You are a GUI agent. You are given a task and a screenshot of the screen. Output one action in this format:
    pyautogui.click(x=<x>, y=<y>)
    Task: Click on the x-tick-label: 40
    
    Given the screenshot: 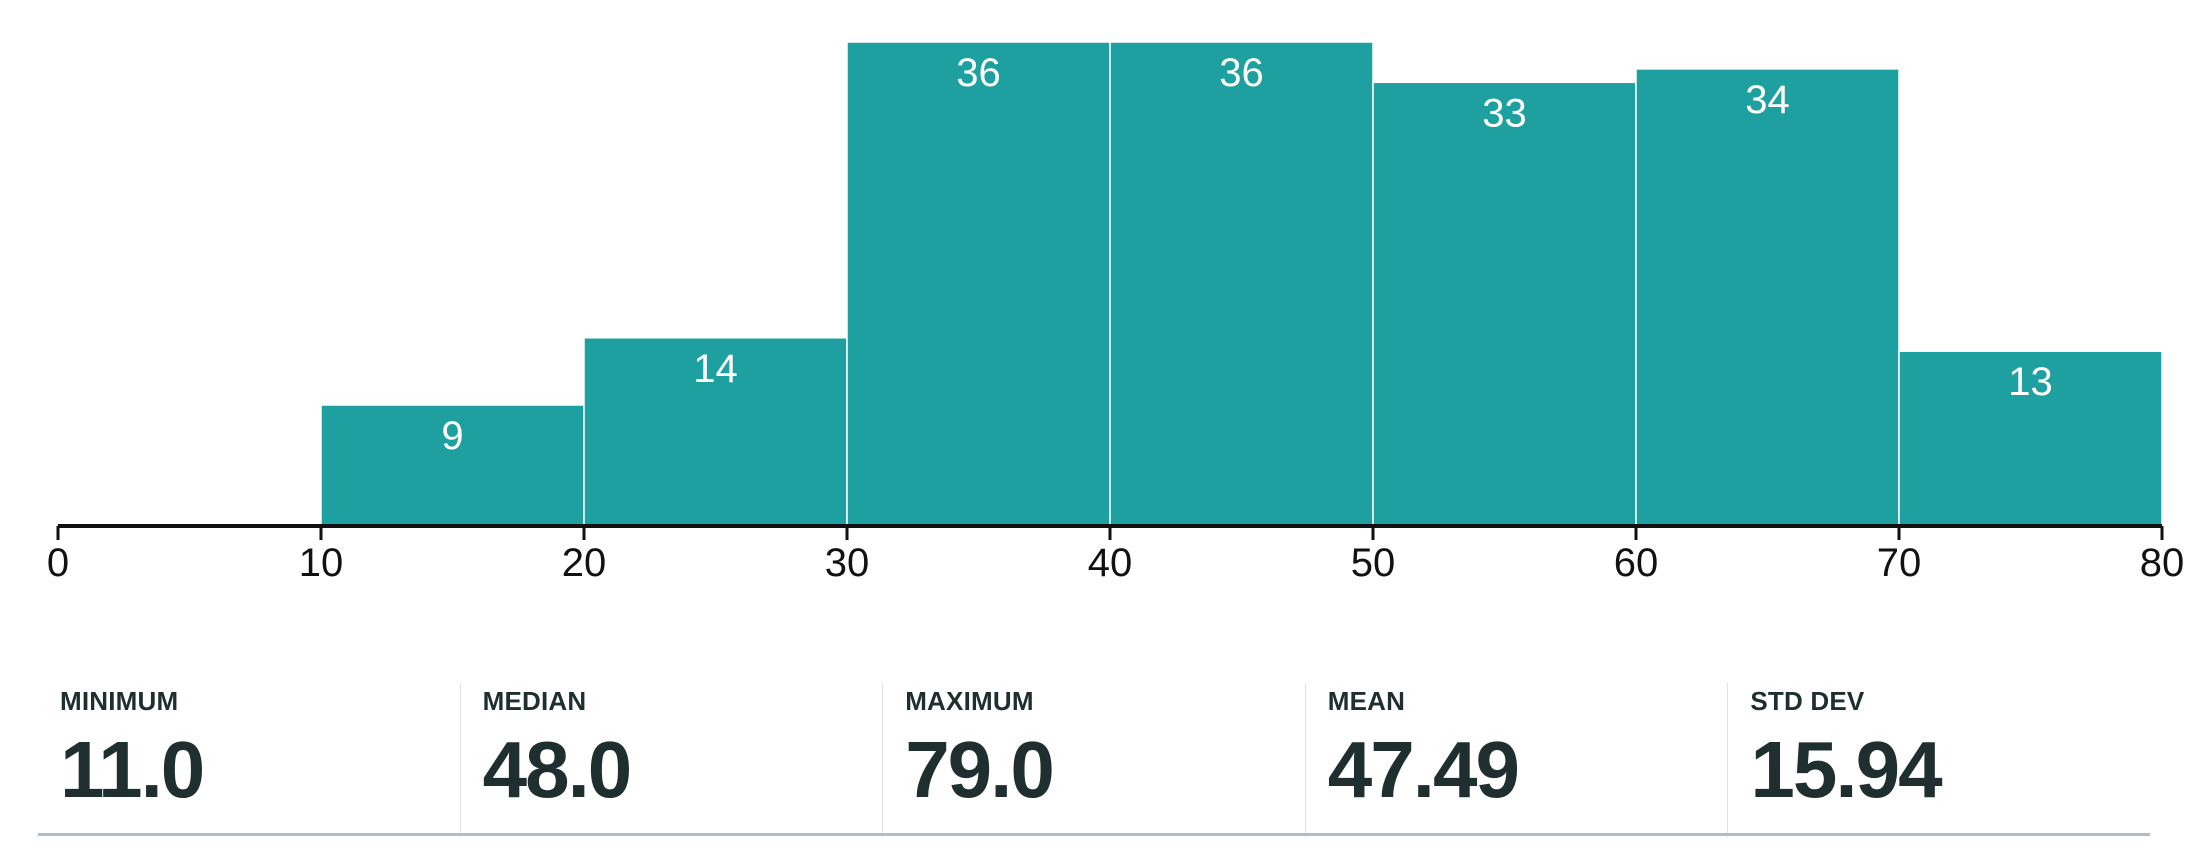 What is the action you would take?
    pyautogui.click(x=1110, y=563)
    